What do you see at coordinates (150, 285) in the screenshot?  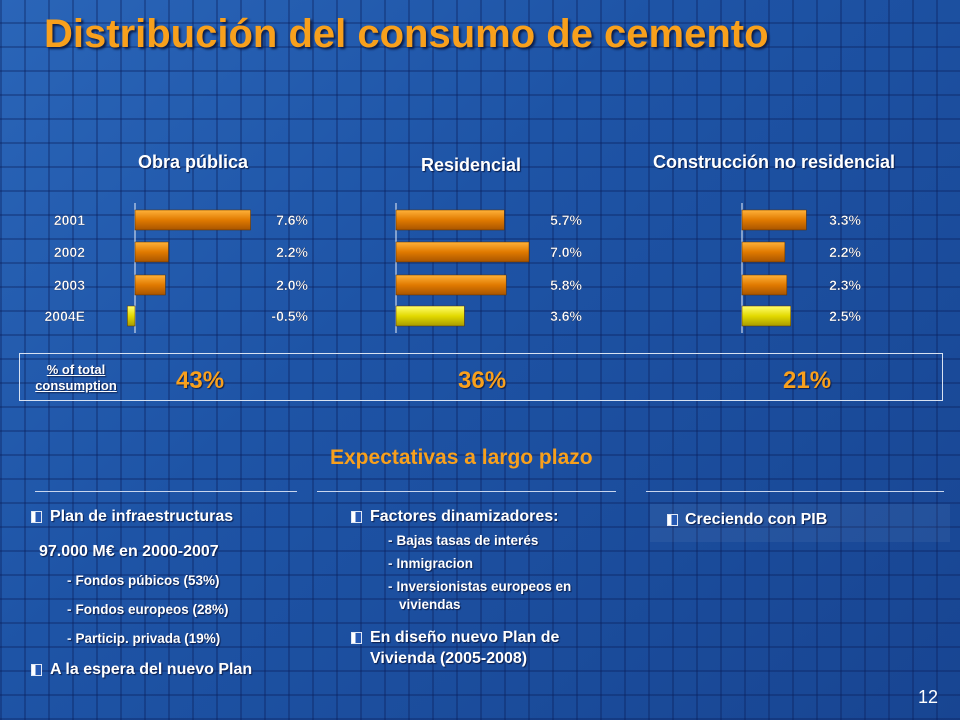 I see `bar-obra-2003` at bounding box center [150, 285].